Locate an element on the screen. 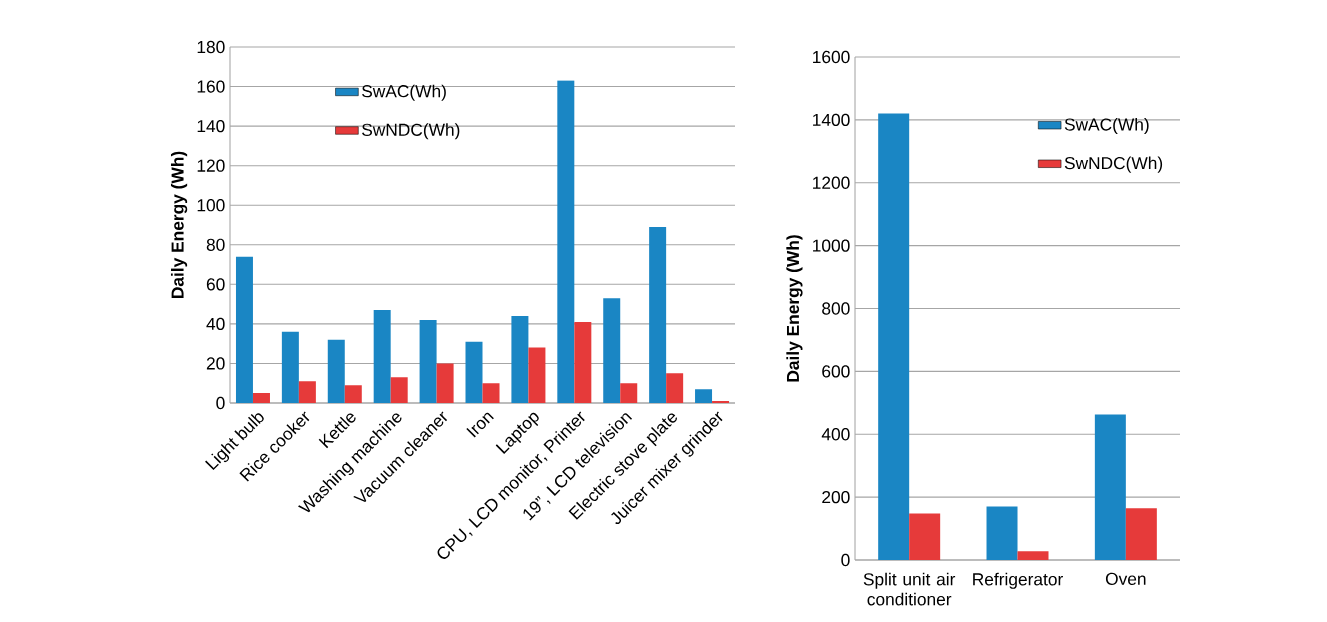 This screenshot has height=622, width=1327. y-tick-label: 1000 is located at coordinates (831, 245).